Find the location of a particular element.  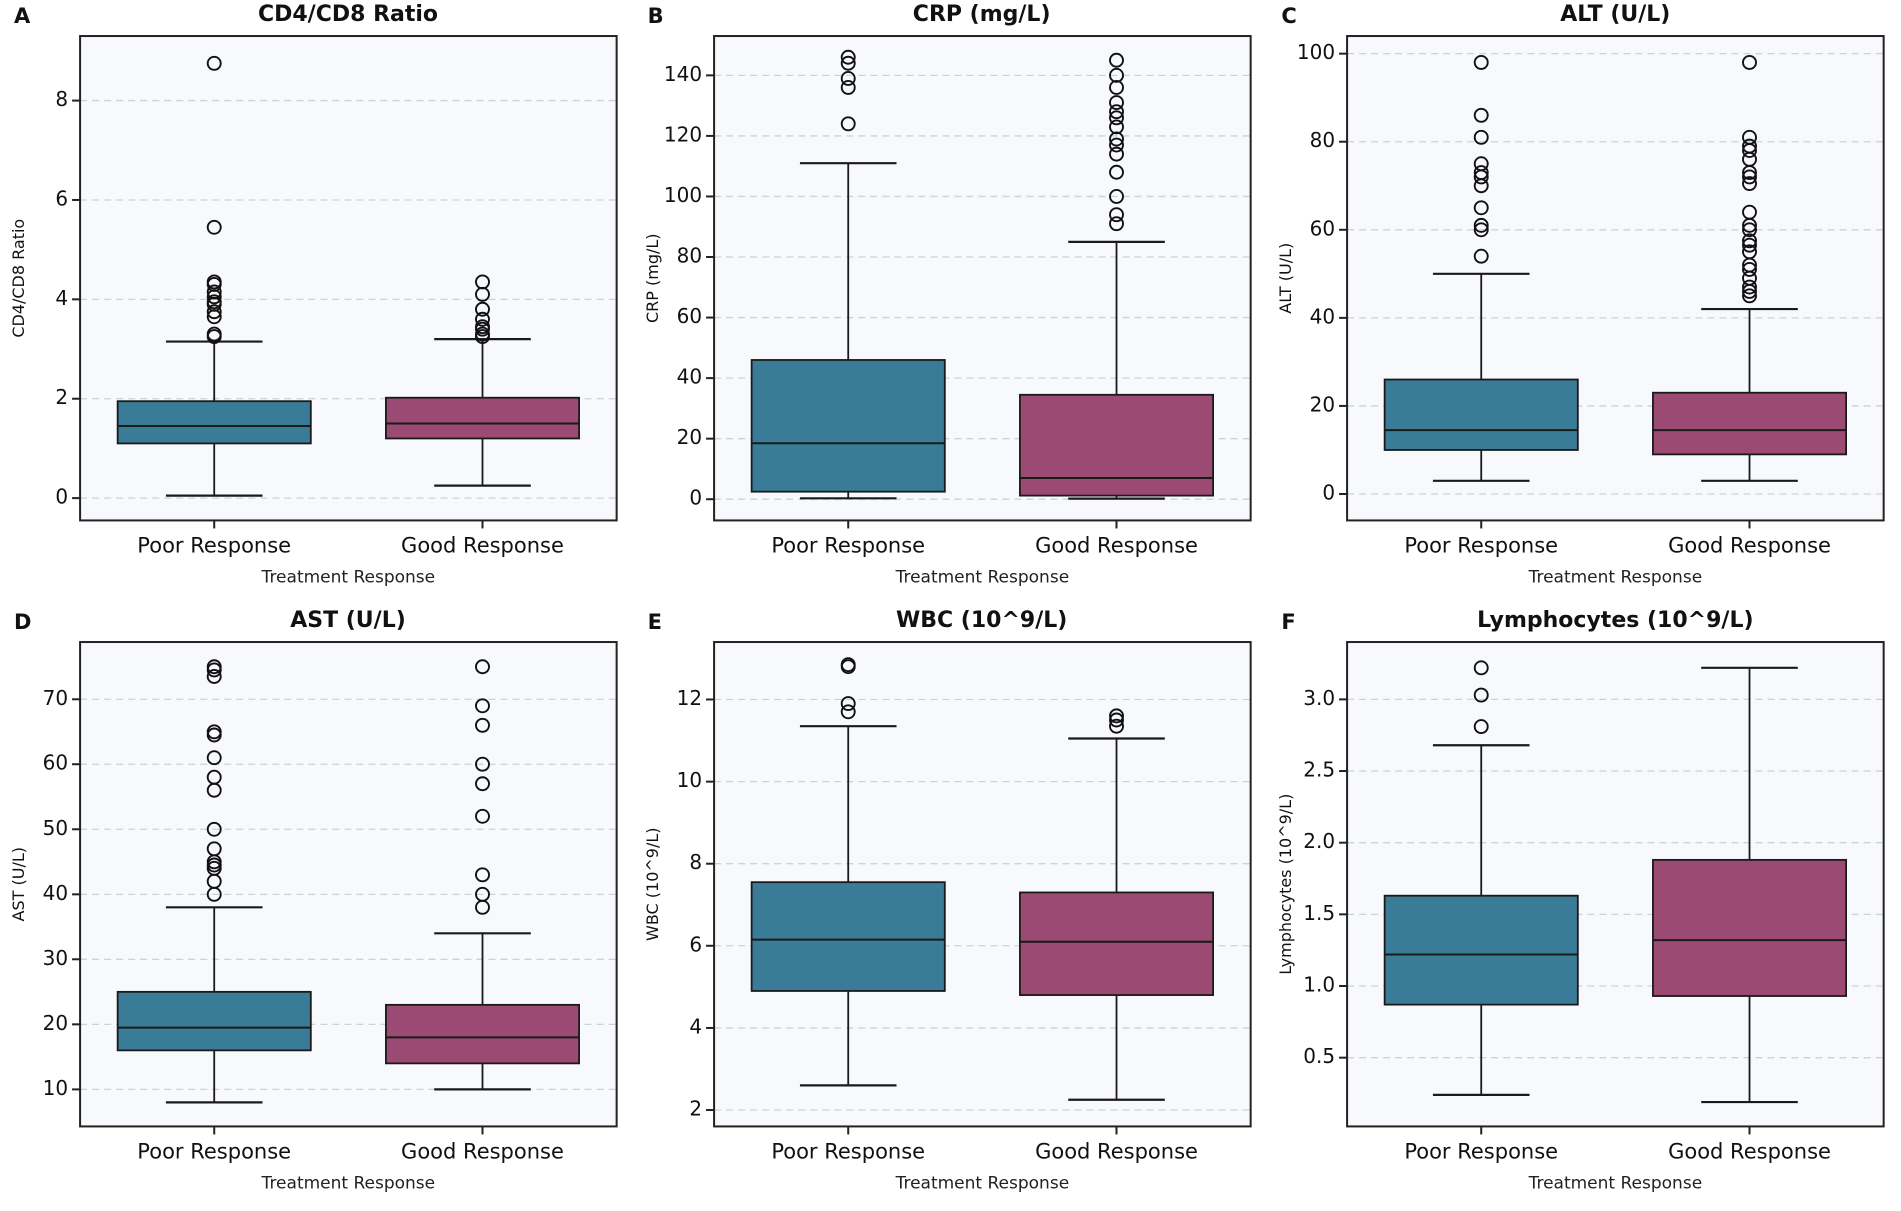

svg-text: 2.0 is located at coordinates (1320, 841).